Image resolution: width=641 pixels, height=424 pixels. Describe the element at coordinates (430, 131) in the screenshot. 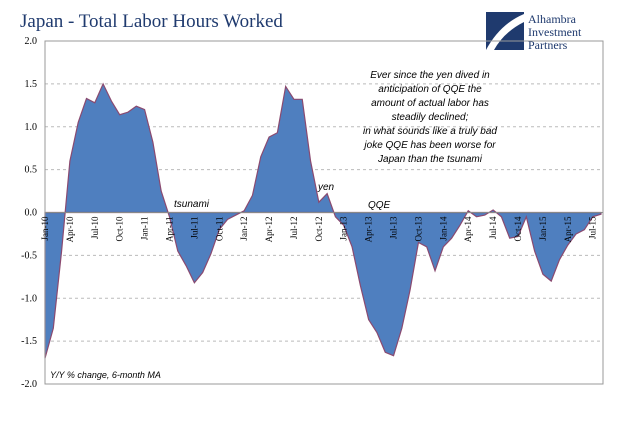

I see `annotation: in what sounds like a truly bad` at that location.